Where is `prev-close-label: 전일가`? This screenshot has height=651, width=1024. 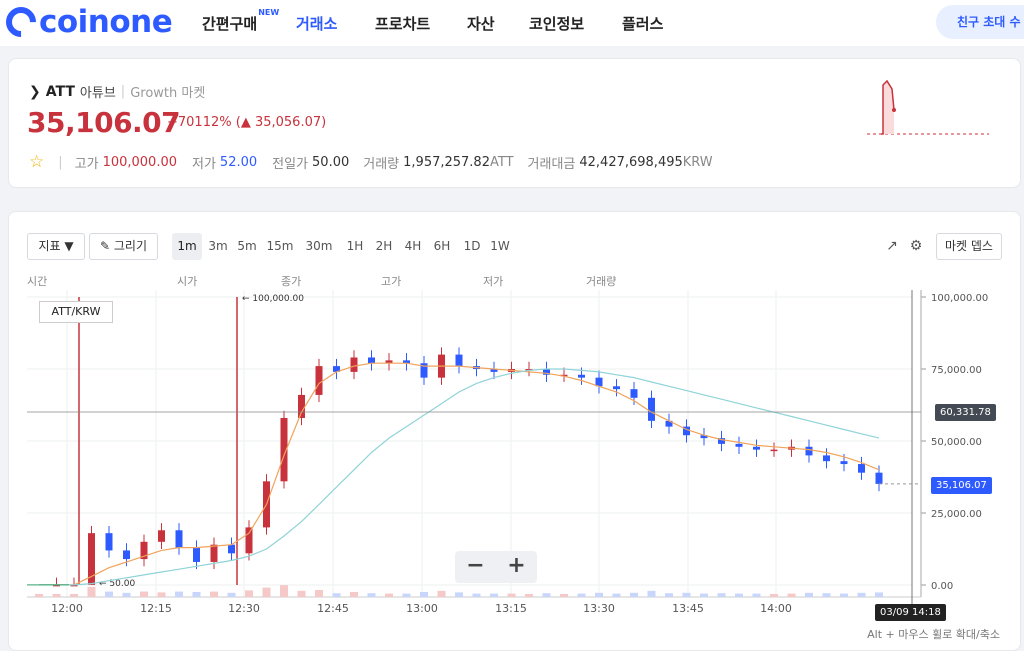 prev-close-label: 전일가 is located at coordinates (290, 164).